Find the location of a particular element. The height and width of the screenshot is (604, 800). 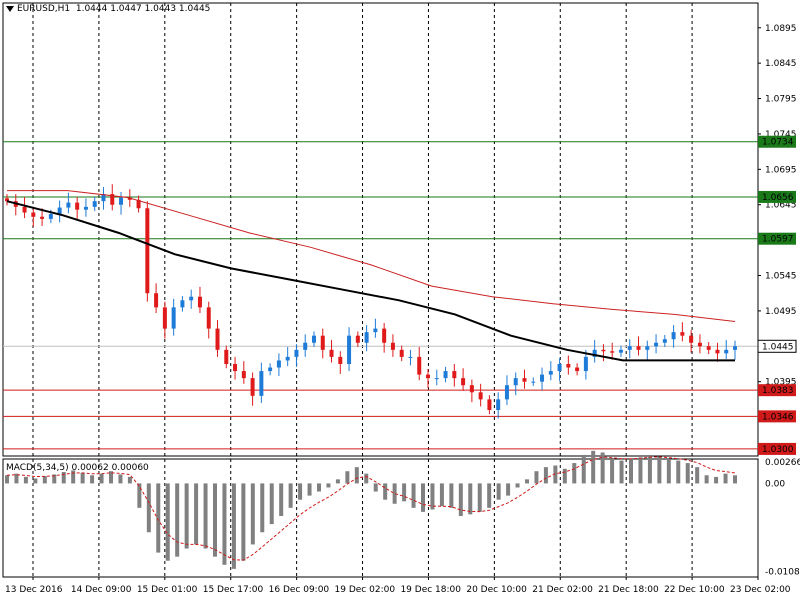

ohlc-values: 1.0444 1.0447 1.0443 1.0445 is located at coordinates (143, 9).